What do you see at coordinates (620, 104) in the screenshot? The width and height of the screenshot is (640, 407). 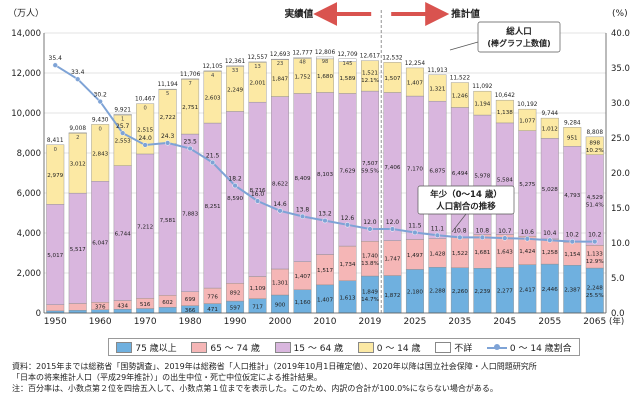 I see `y-tick-right: 30.0` at bounding box center [620, 104].